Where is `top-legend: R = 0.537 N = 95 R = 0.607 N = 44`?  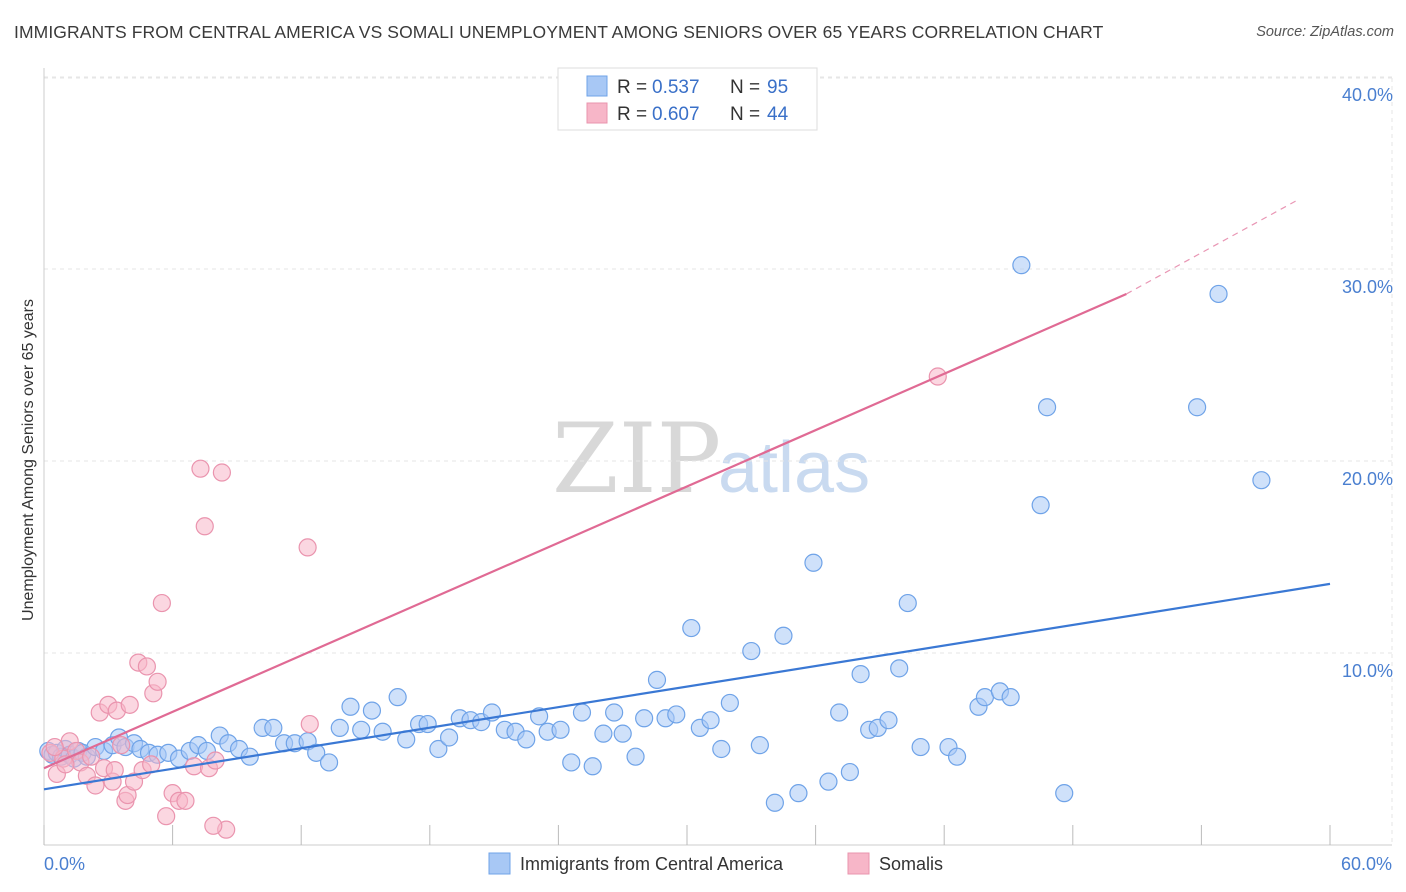 top-legend: R = 0.537 N = 95 R = 0.607 N = 44 is located at coordinates (687, 99).